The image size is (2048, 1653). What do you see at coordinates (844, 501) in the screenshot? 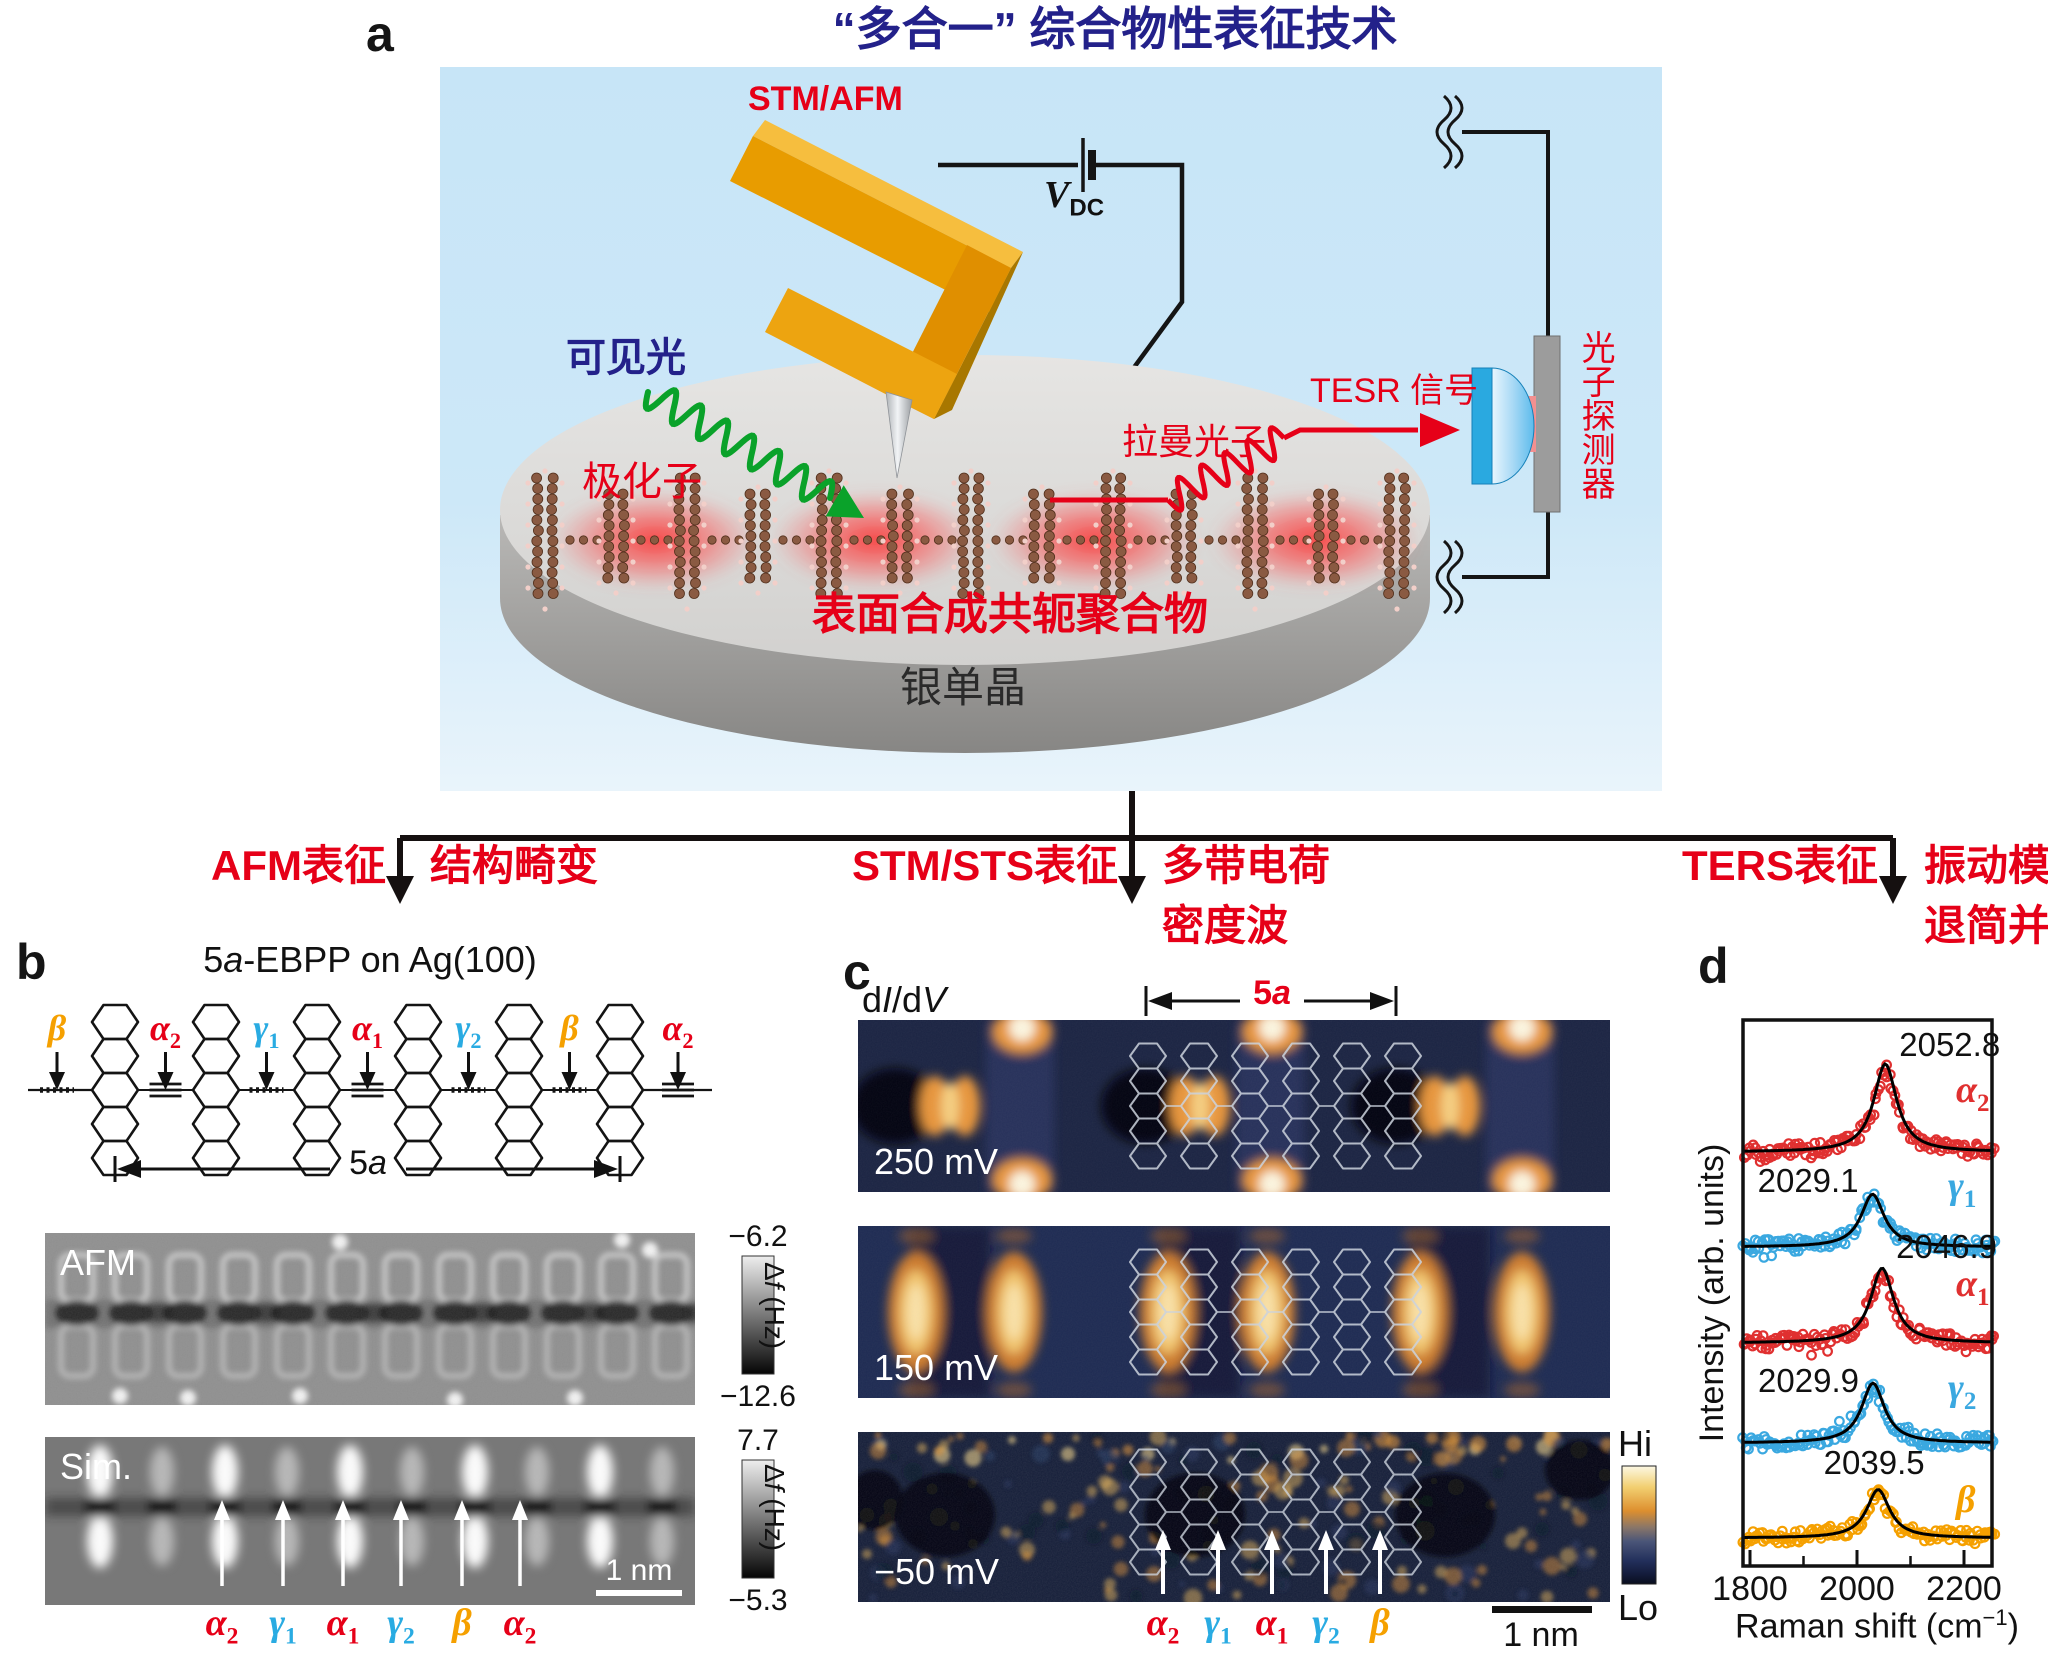
I see `visible-light-arrowhead` at bounding box center [844, 501].